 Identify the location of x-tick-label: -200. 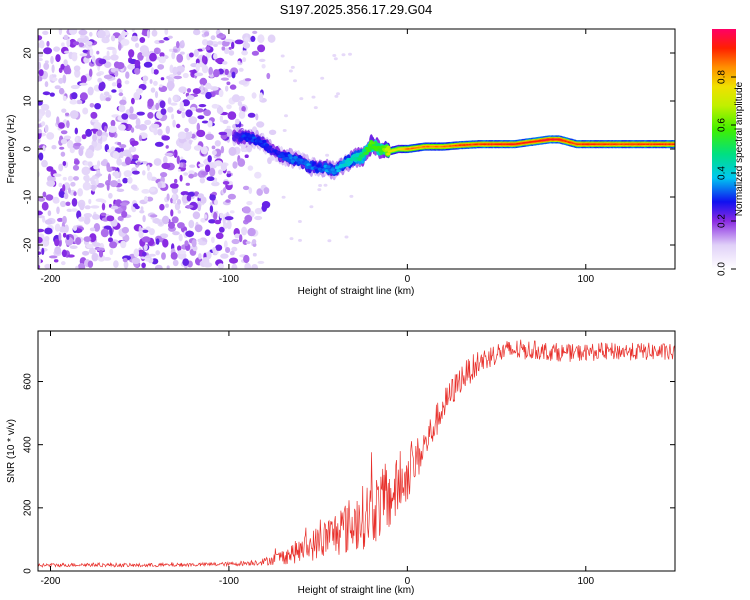
(50, 279).